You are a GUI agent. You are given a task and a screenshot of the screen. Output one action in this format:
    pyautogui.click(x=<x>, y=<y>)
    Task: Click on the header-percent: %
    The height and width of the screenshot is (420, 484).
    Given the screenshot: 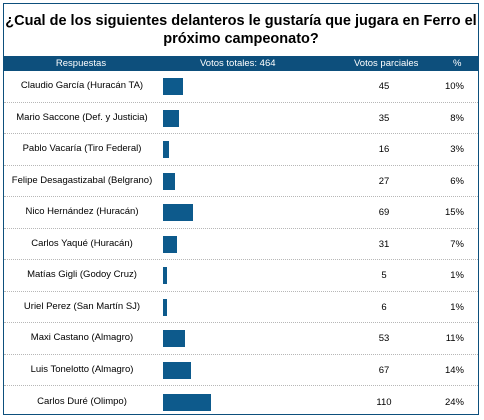 What is the action you would take?
    pyautogui.click(x=457, y=63)
    